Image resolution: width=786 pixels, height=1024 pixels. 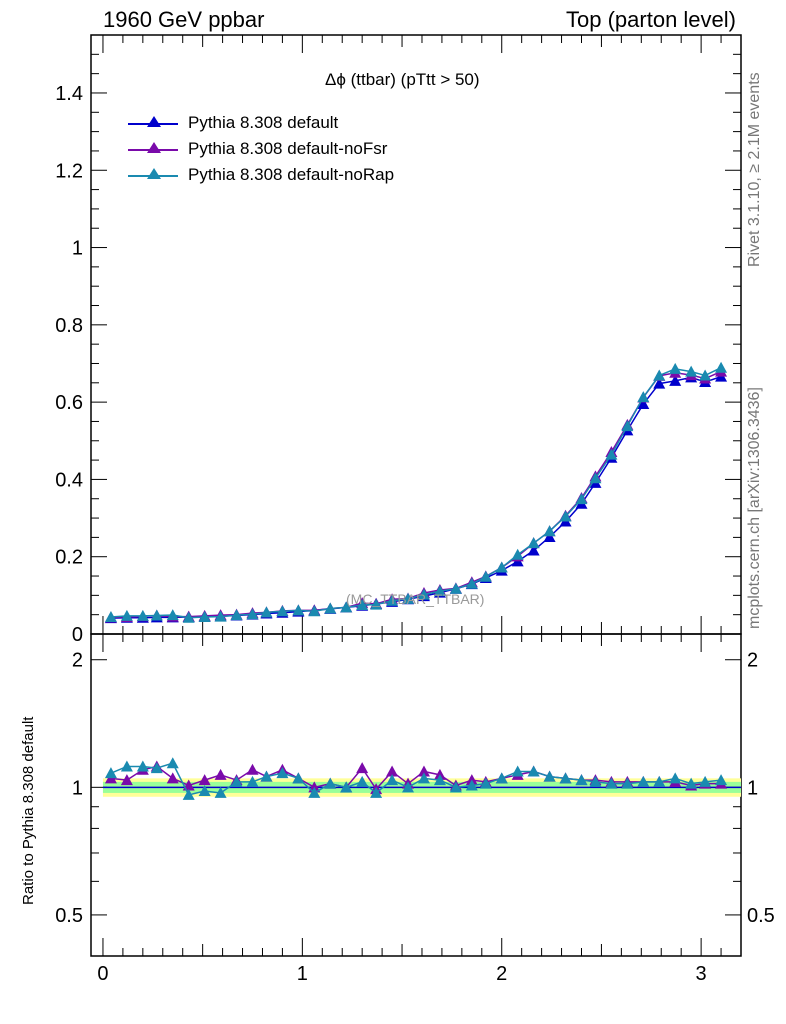 What do you see at coordinates (402, 79) in the screenshot?
I see `plot-title: Δϕ (ttbar) (pTtt > 50)` at bounding box center [402, 79].